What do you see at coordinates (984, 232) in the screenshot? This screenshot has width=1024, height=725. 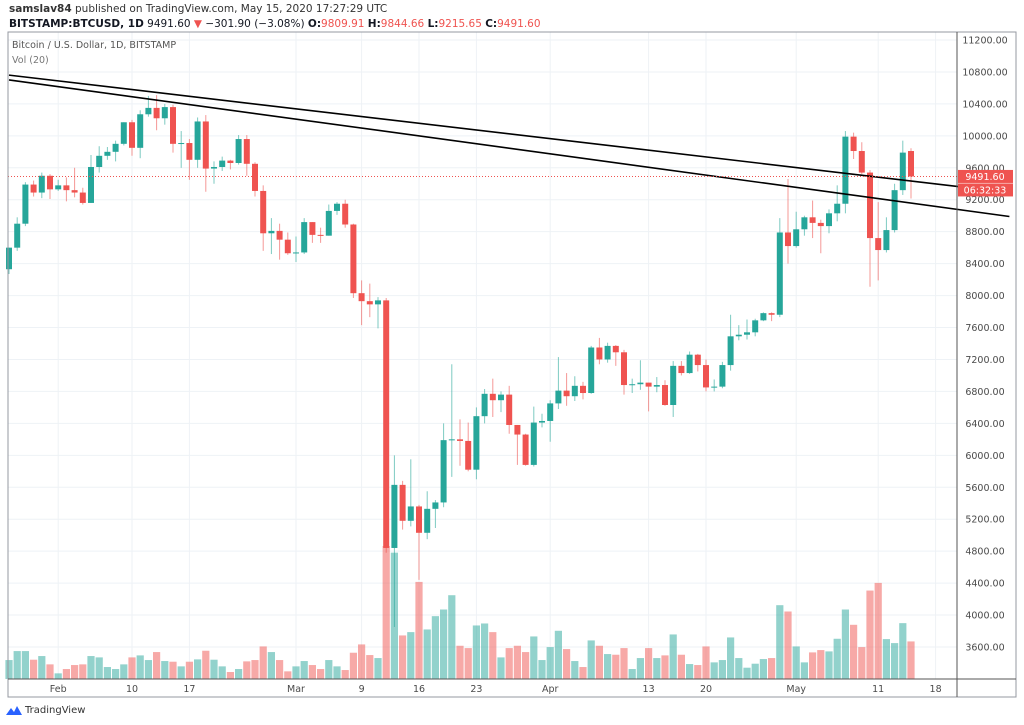 I see `price-tick-label: 8800.00` at bounding box center [984, 232].